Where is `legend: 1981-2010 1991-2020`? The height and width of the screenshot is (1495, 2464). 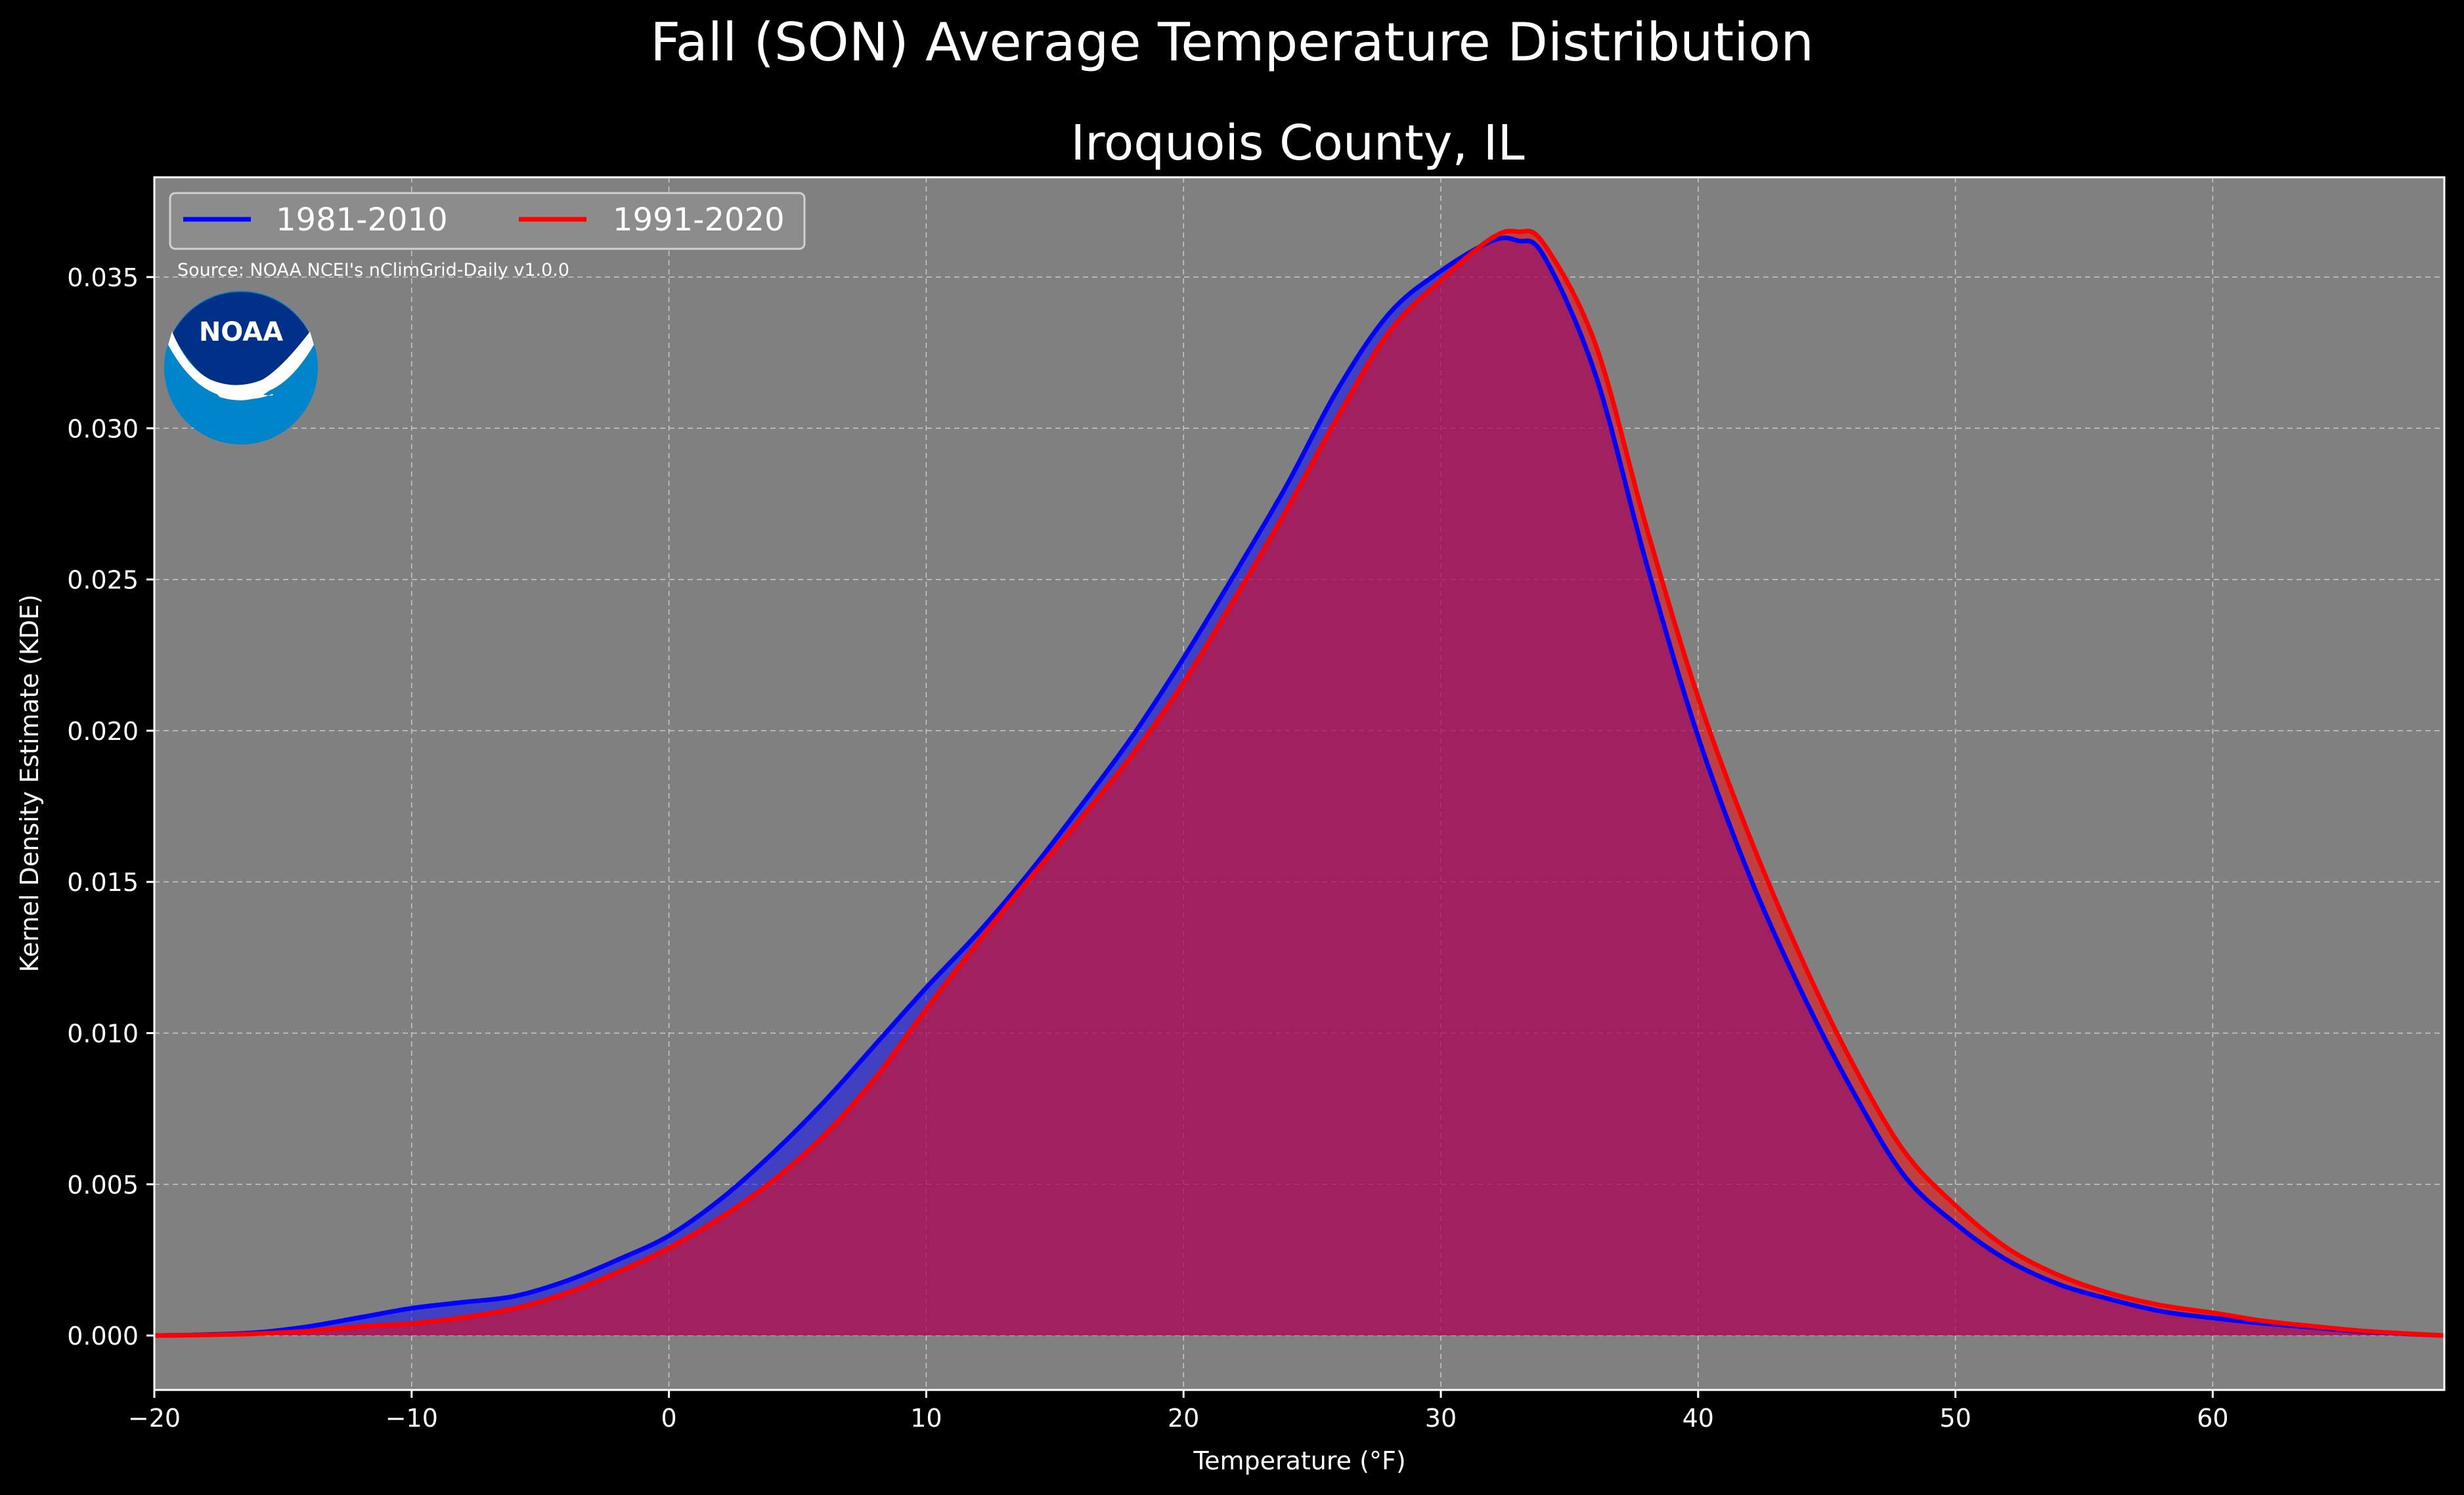
legend: 1981-2010 1991-2020 is located at coordinates (488, 221).